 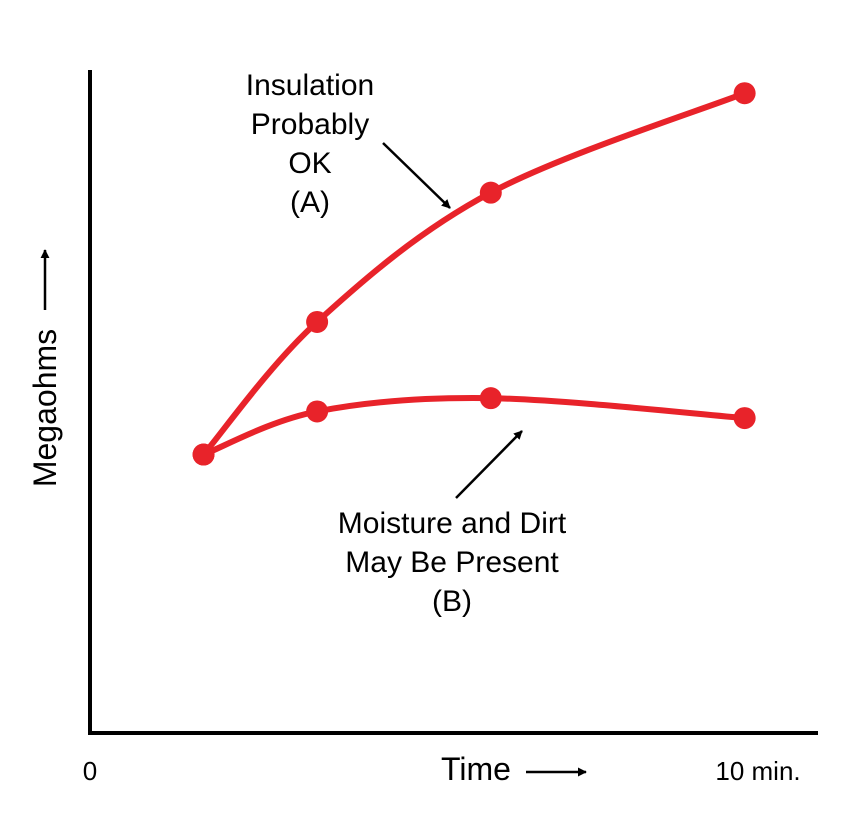 What do you see at coordinates (489, 464) in the screenshot?
I see `series-b-pointer-arrow` at bounding box center [489, 464].